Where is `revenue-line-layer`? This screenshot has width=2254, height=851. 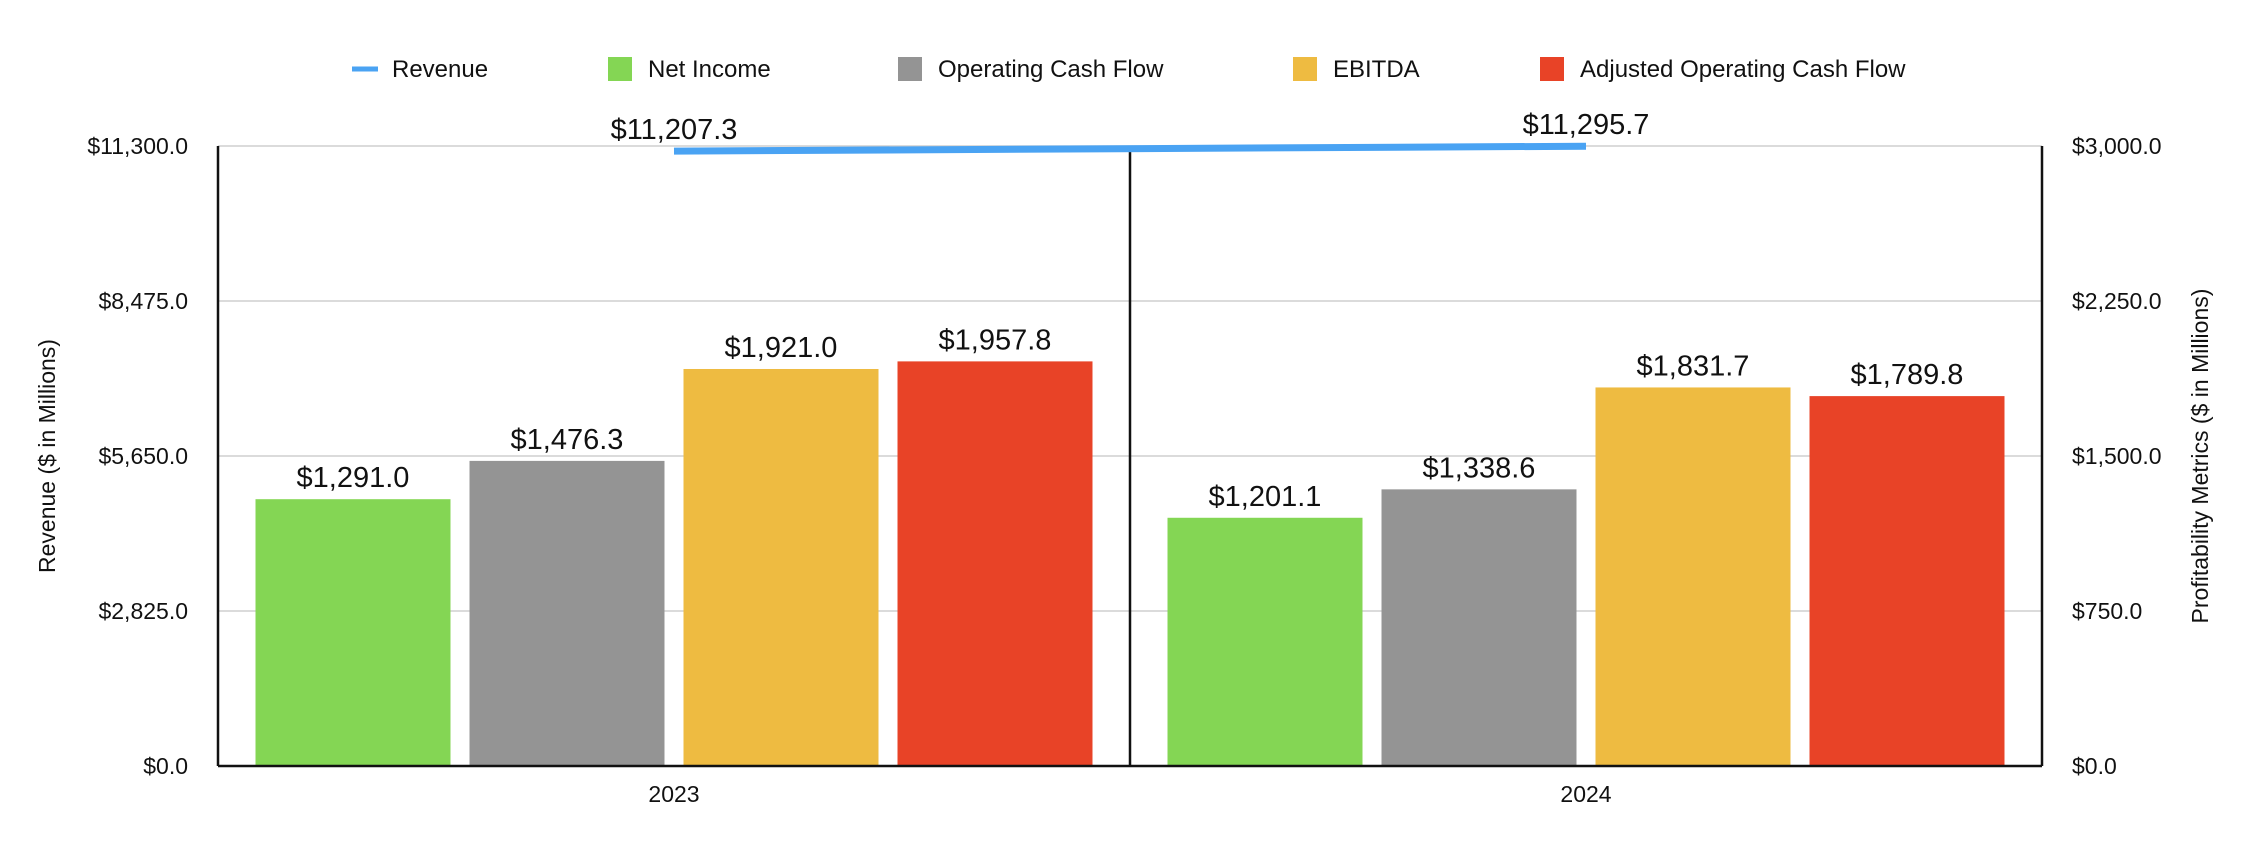
revenue-line-layer is located at coordinates (1130, 148).